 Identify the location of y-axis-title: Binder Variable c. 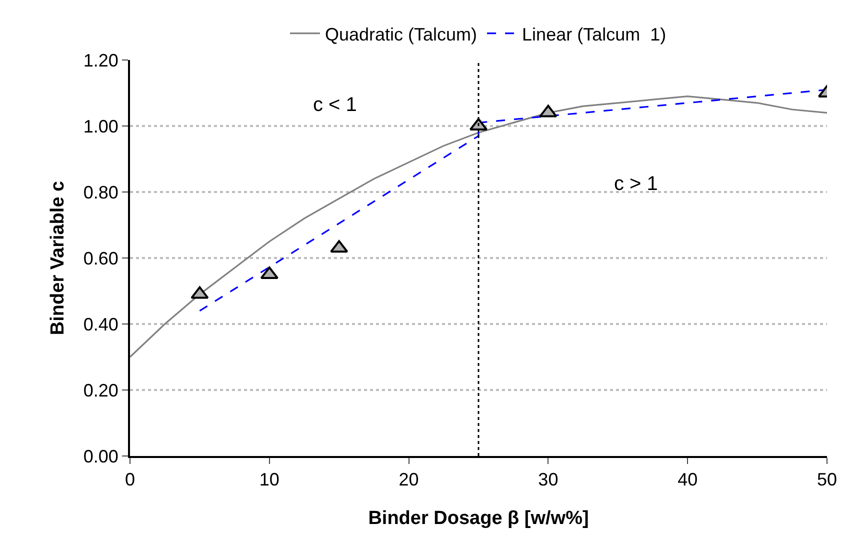
(58, 258).